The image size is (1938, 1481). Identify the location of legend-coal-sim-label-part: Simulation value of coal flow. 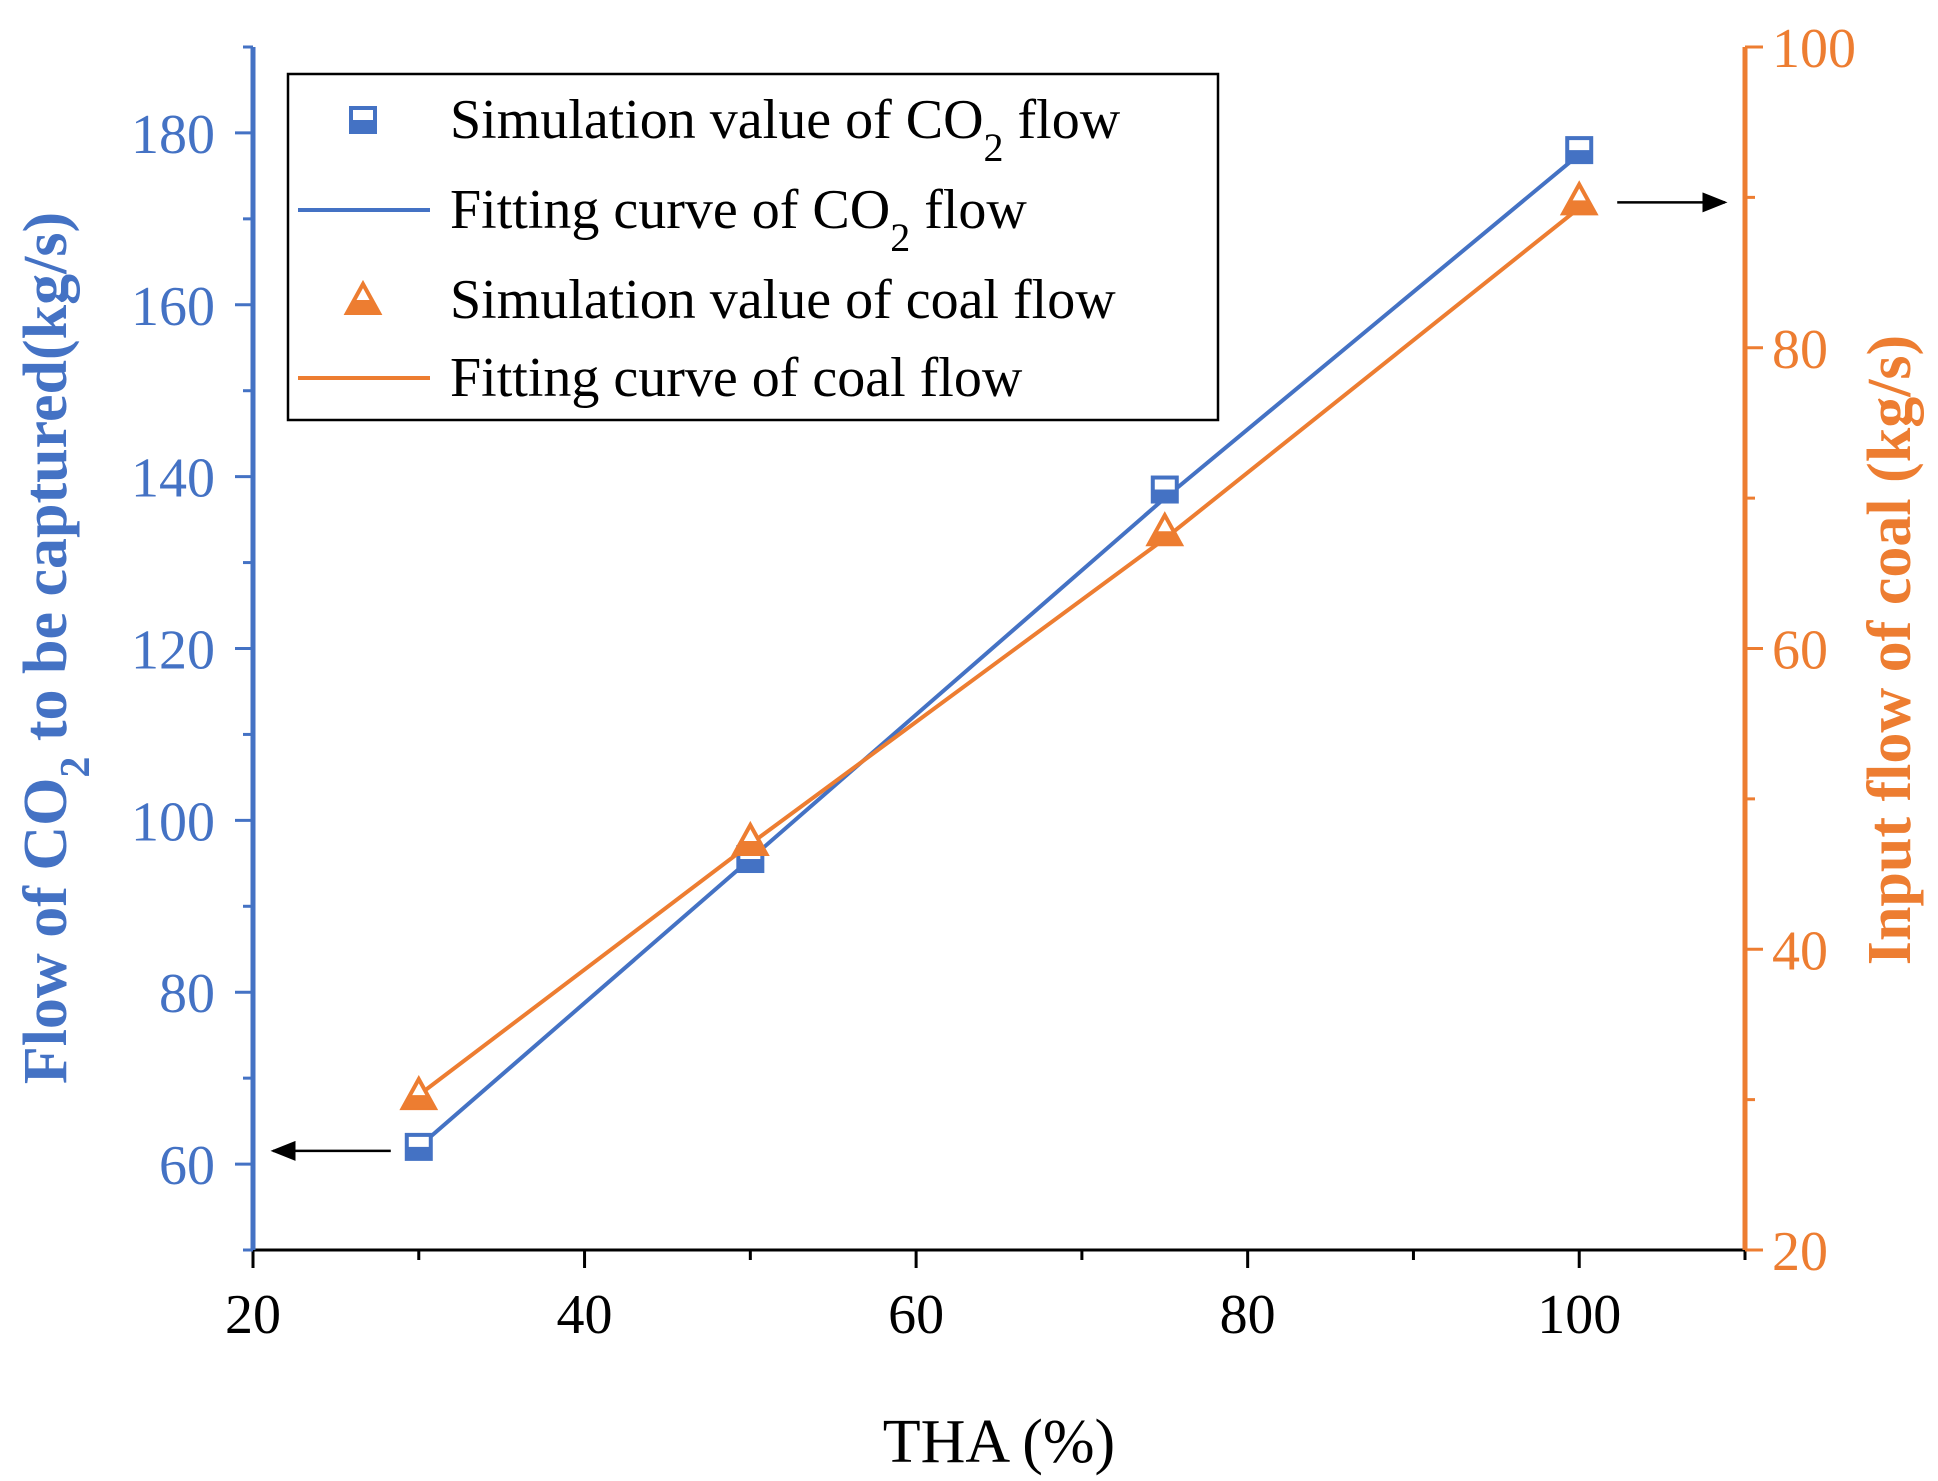
(783, 300).